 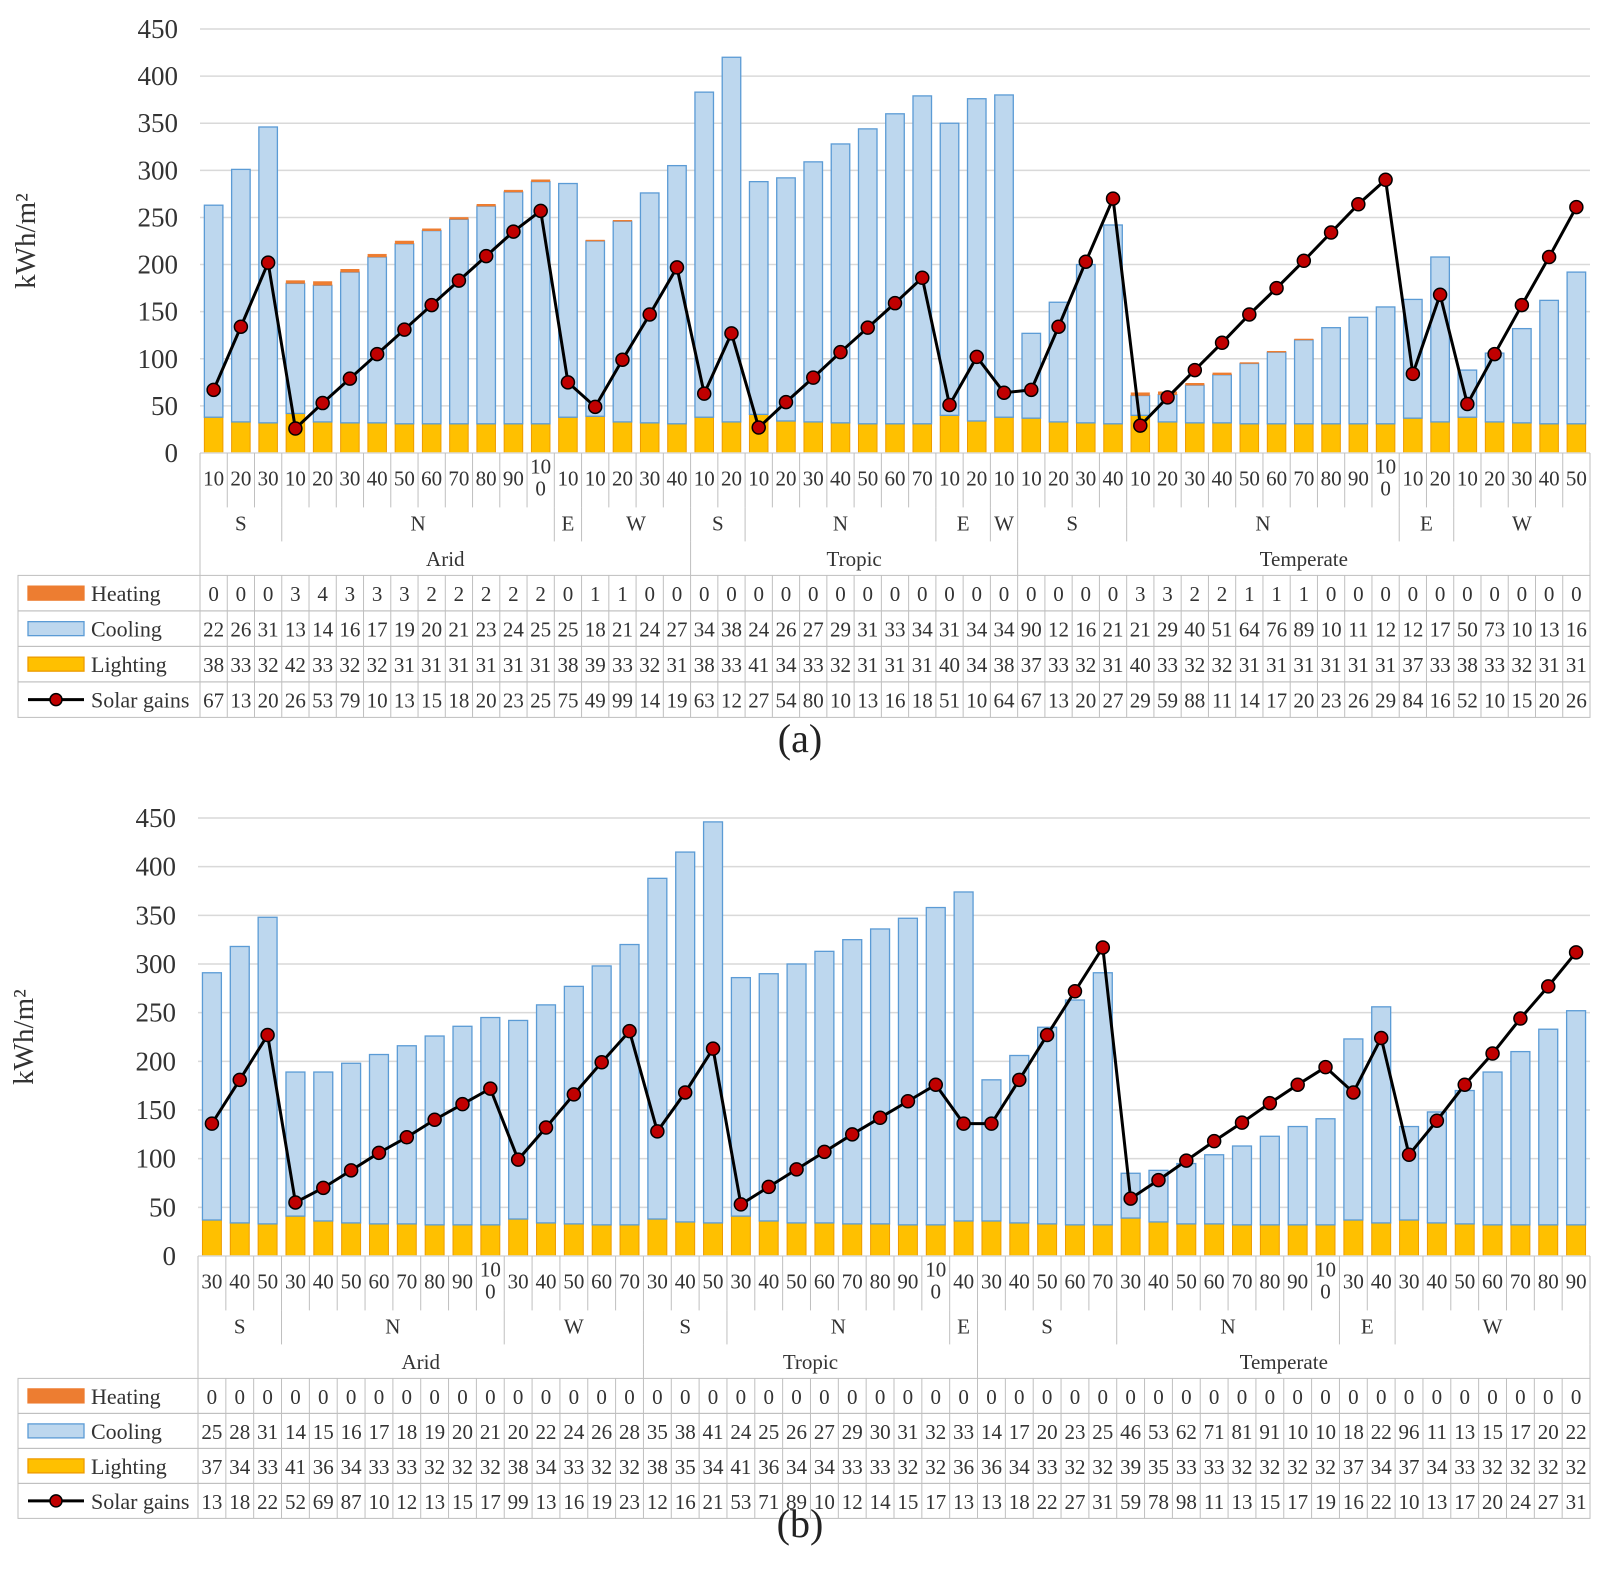 I want to click on chart-b-legend-cooling-label: Cooling, so click(x=126, y=1431).